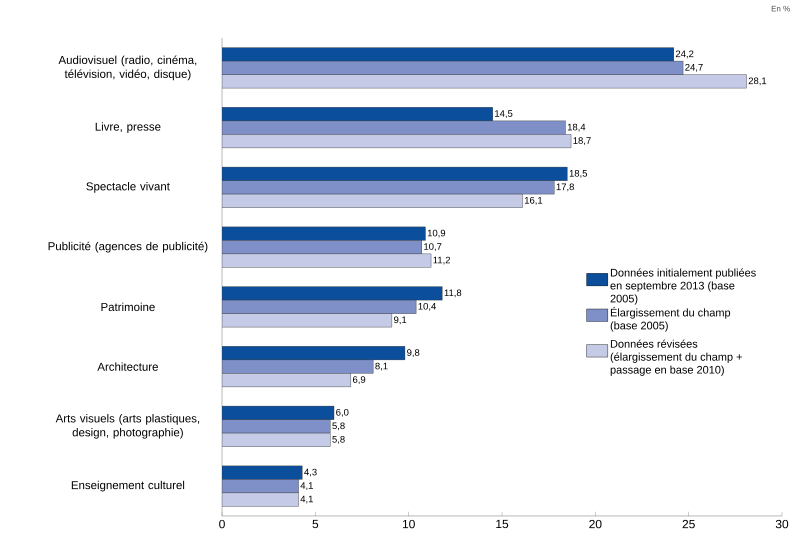 This screenshot has width=797, height=536. I want to click on y-tick-label: Patrimoine, so click(128, 307).